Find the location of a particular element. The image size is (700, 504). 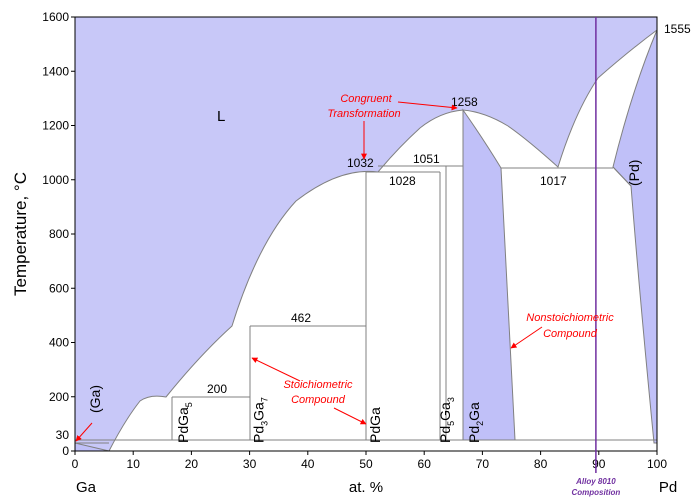

y-tick-label: 1600 is located at coordinates (55, 17).